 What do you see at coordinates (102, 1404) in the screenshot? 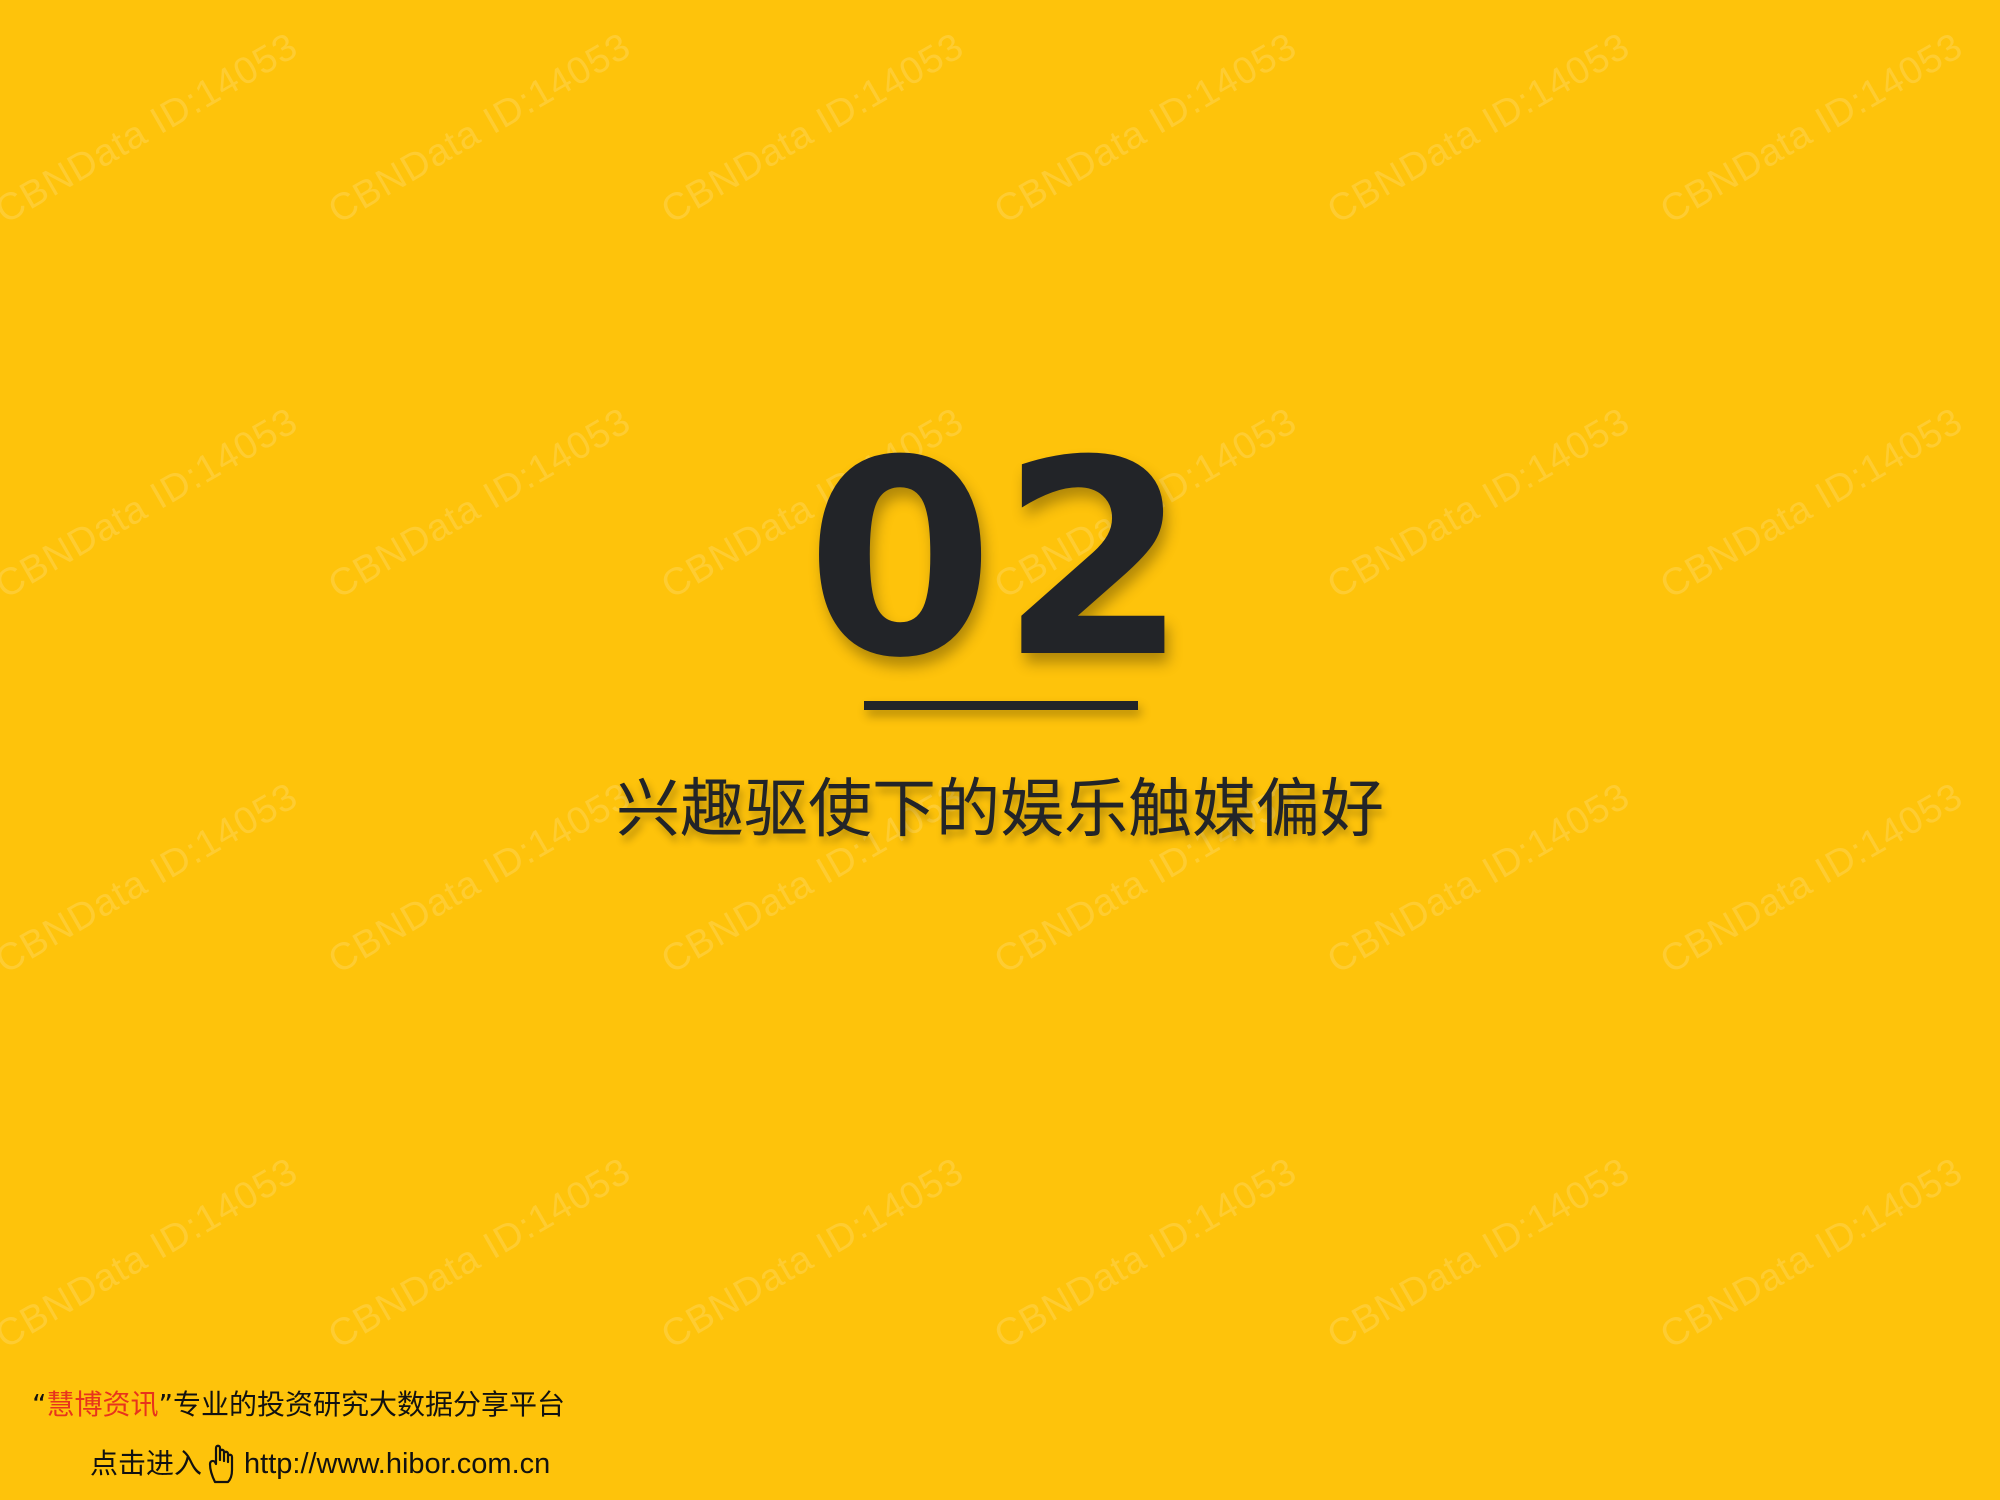
I see `footer-brand: 慧博资讯` at bounding box center [102, 1404].